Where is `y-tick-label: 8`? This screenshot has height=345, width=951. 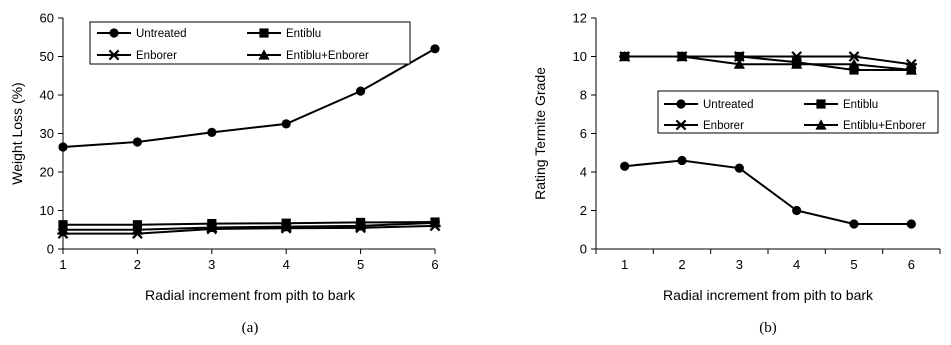 y-tick-label: 8 is located at coordinates (583, 95).